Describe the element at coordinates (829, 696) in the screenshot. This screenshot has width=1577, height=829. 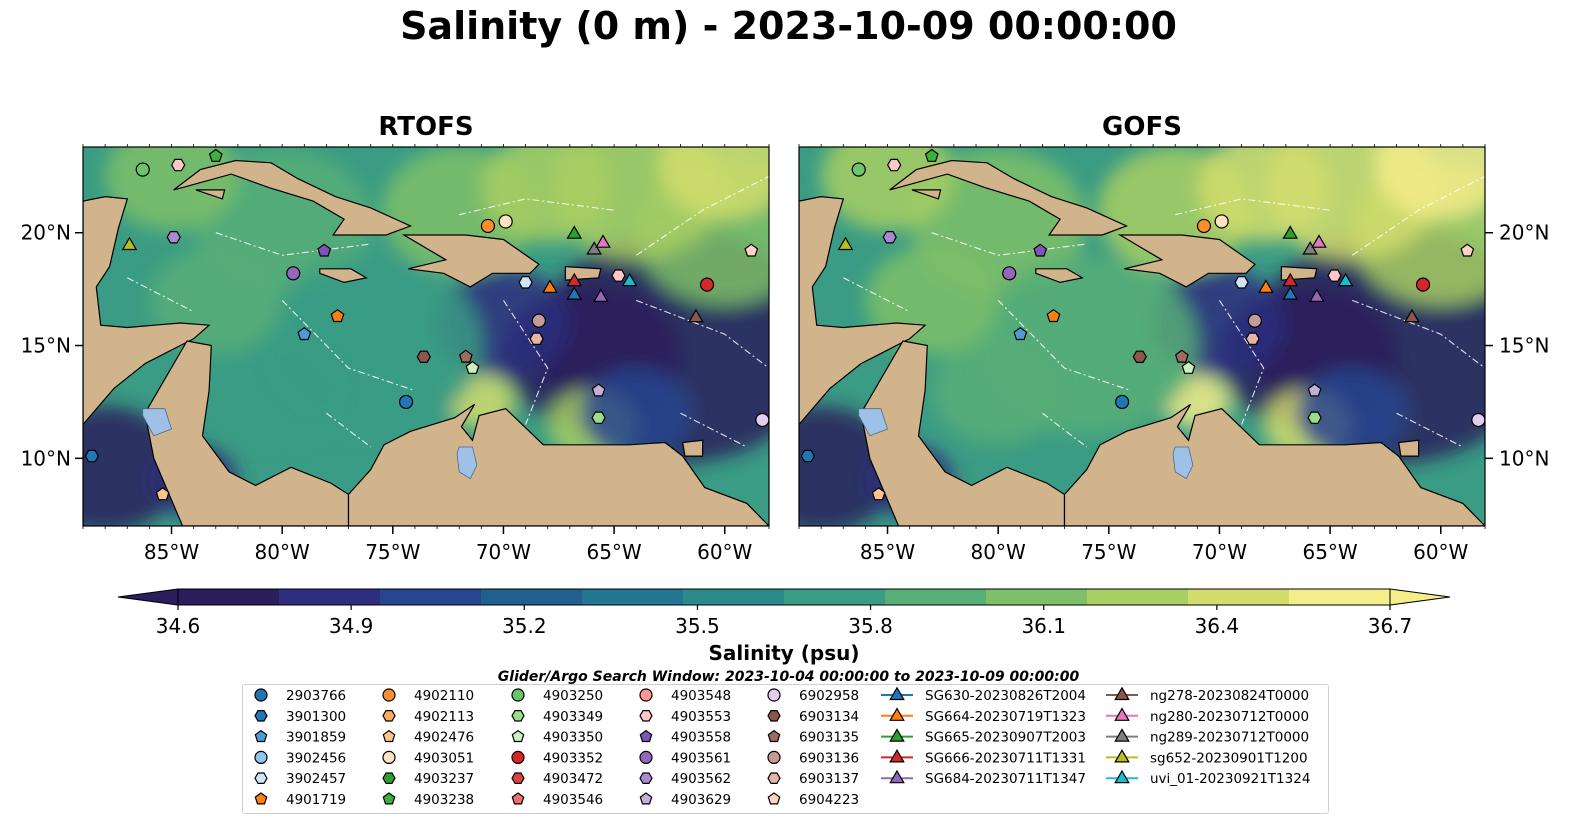
I see `legend-label: 6902958` at that location.